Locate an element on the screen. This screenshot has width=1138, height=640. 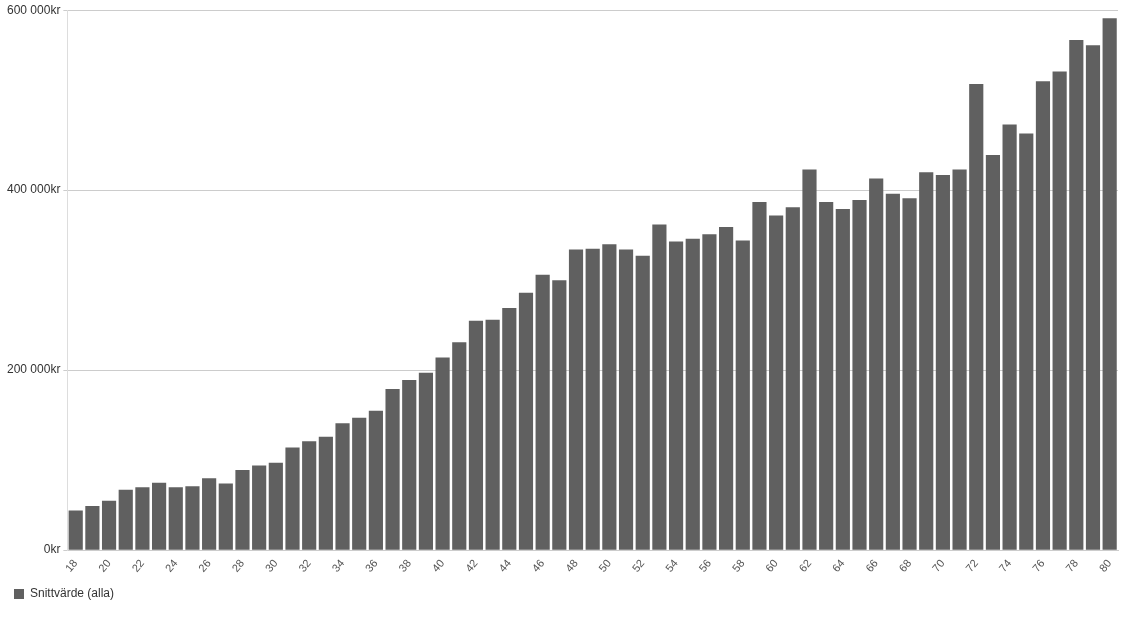
x-tick-label: 30 is located at coordinates (271, 565).